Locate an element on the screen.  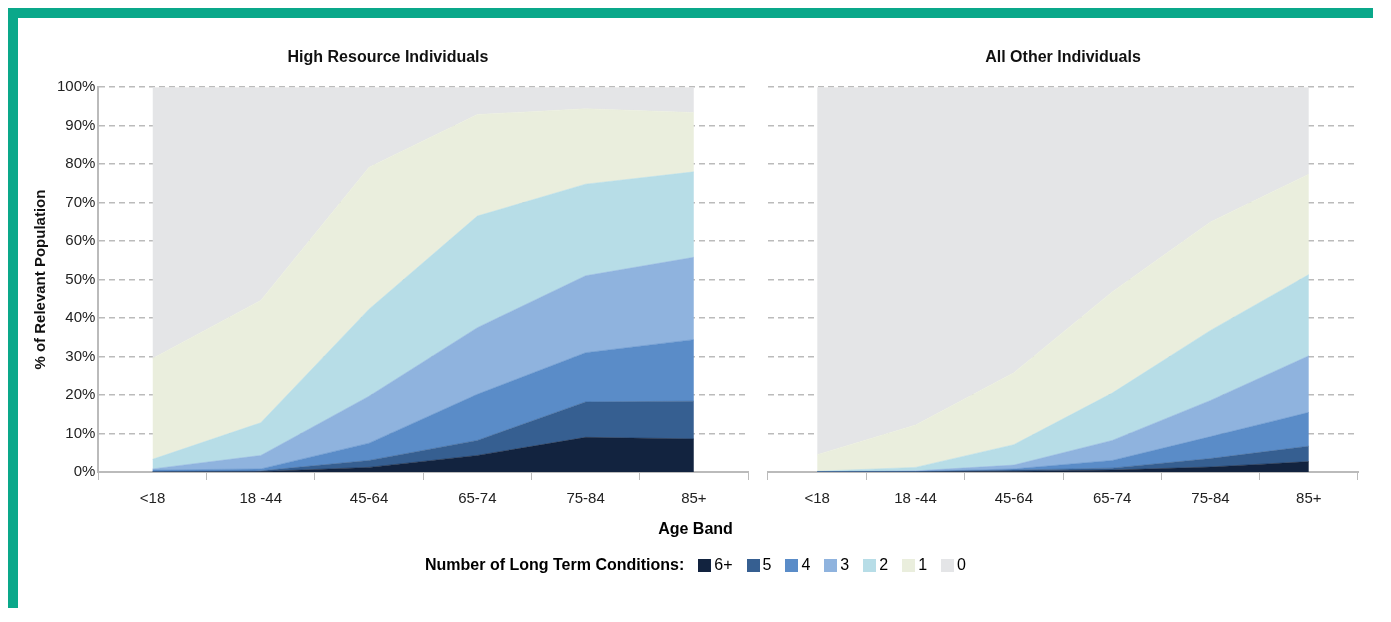
y-tick-label: 10% is located at coordinates (80, 432).